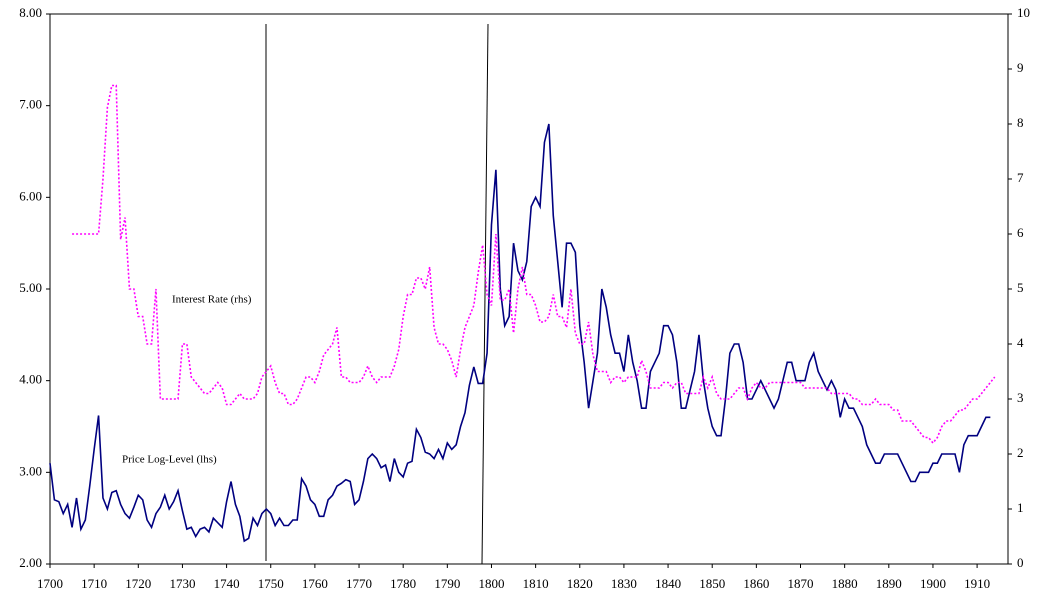  Describe the element at coordinates (30, 287) in the screenshot. I see `y-tick-label: 5.00` at that location.